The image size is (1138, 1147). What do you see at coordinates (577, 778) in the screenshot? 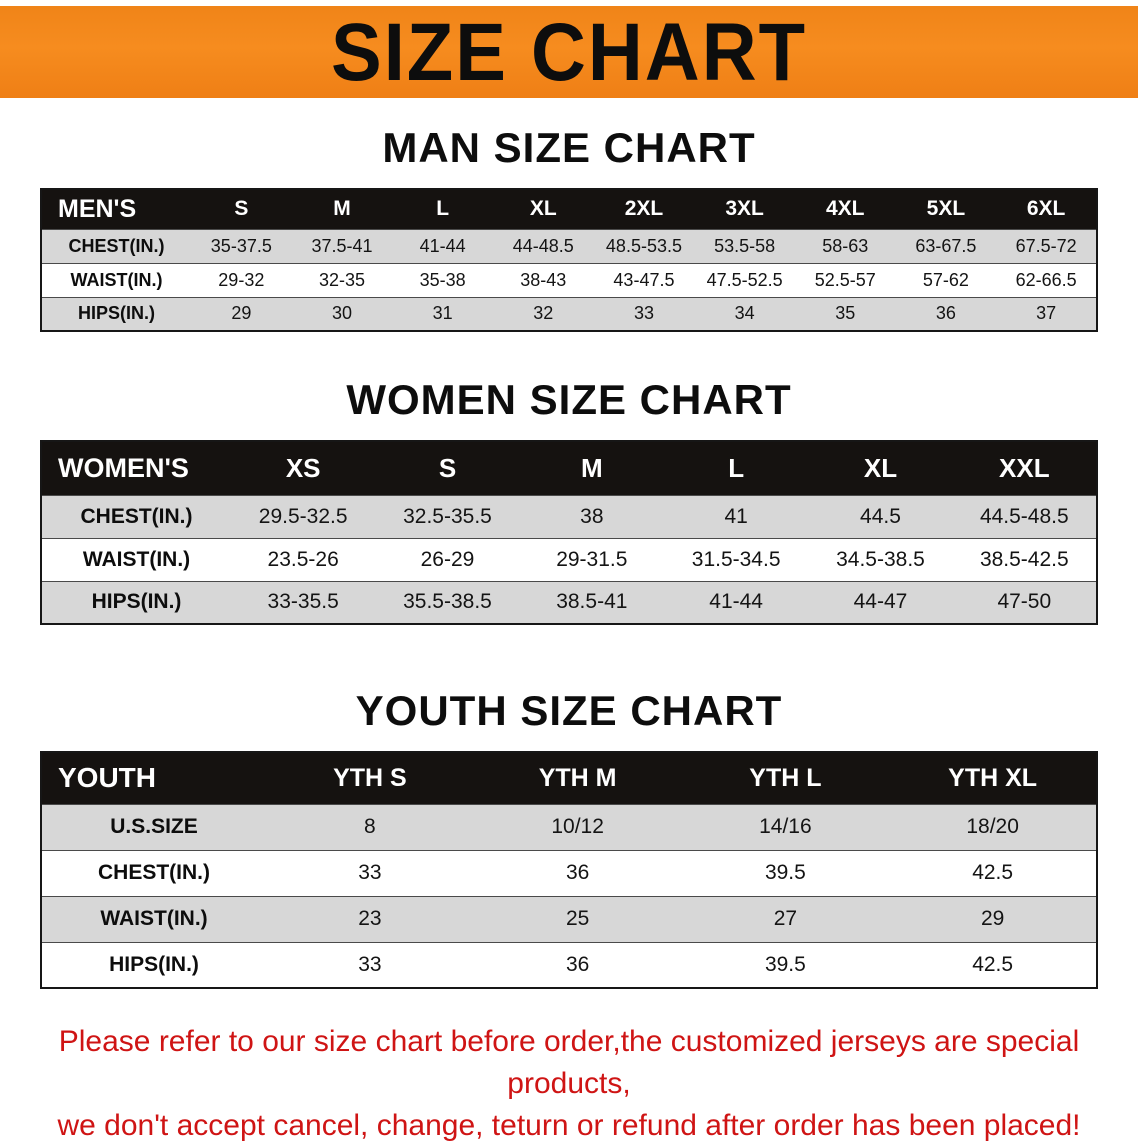
I see `size-header-cell: YTH M` at bounding box center [577, 778].